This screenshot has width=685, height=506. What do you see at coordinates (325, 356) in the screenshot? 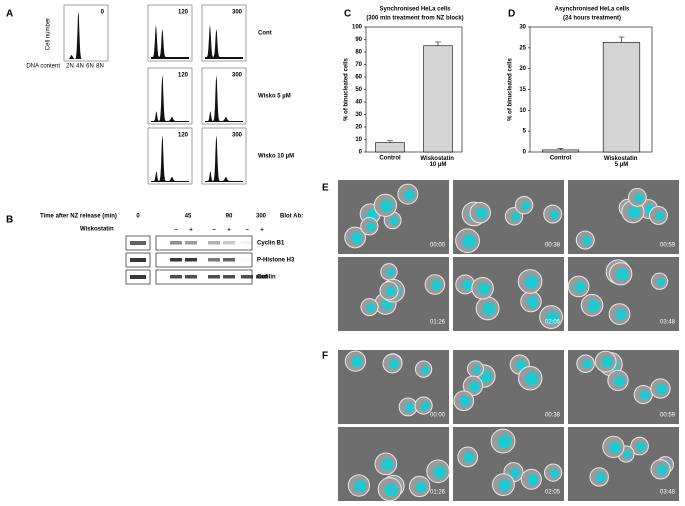
I see `panel-label: F` at bounding box center [325, 356].